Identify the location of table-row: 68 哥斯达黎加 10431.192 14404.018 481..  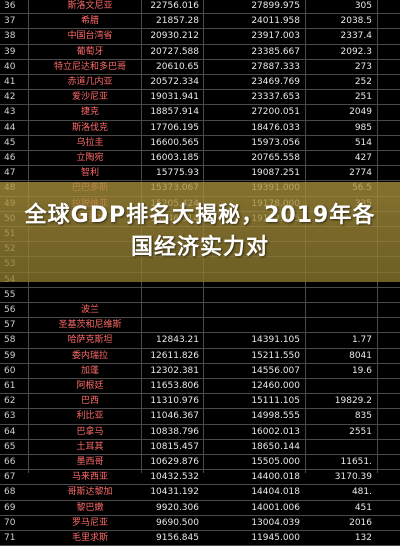
(200, 492).